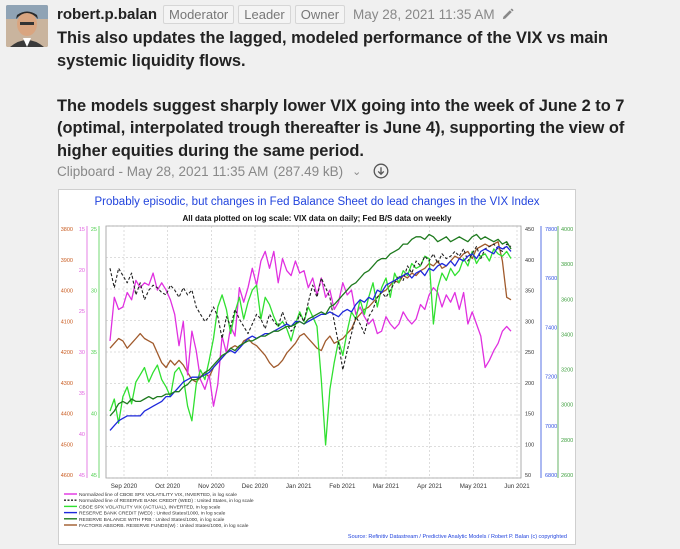  What do you see at coordinates (82, 271) in the screenshot?
I see `axis-tick-left-vix-model: 20` at bounding box center [82, 271].